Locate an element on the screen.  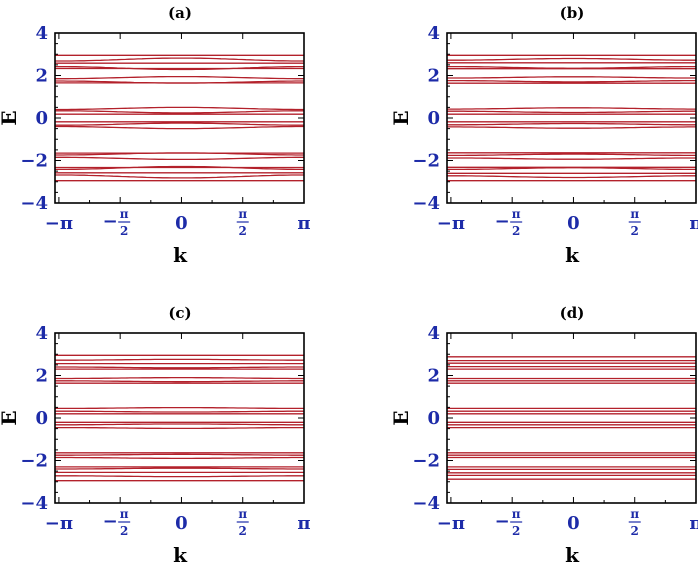
plot-frame is located at coordinates (179, 418).